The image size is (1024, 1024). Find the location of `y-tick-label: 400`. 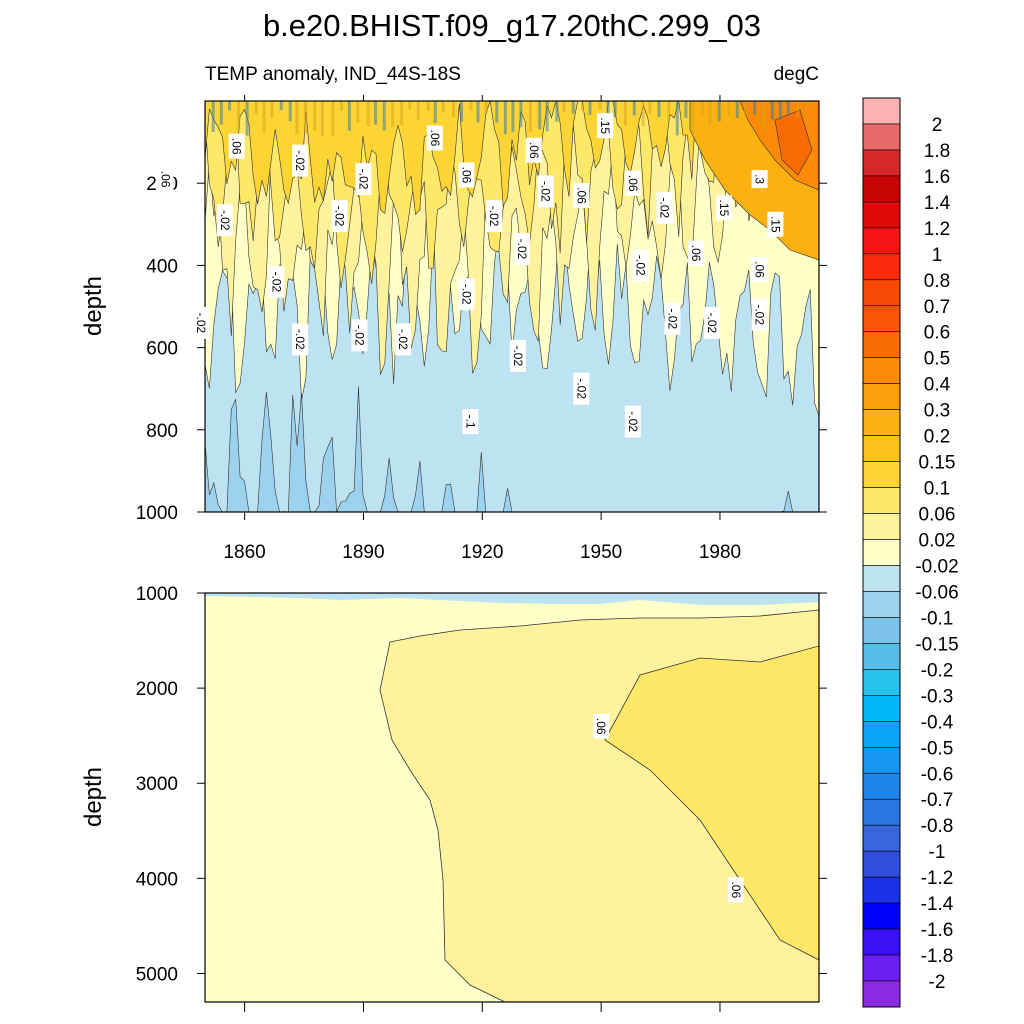

y-tick-label: 400 is located at coordinates (162, 266).